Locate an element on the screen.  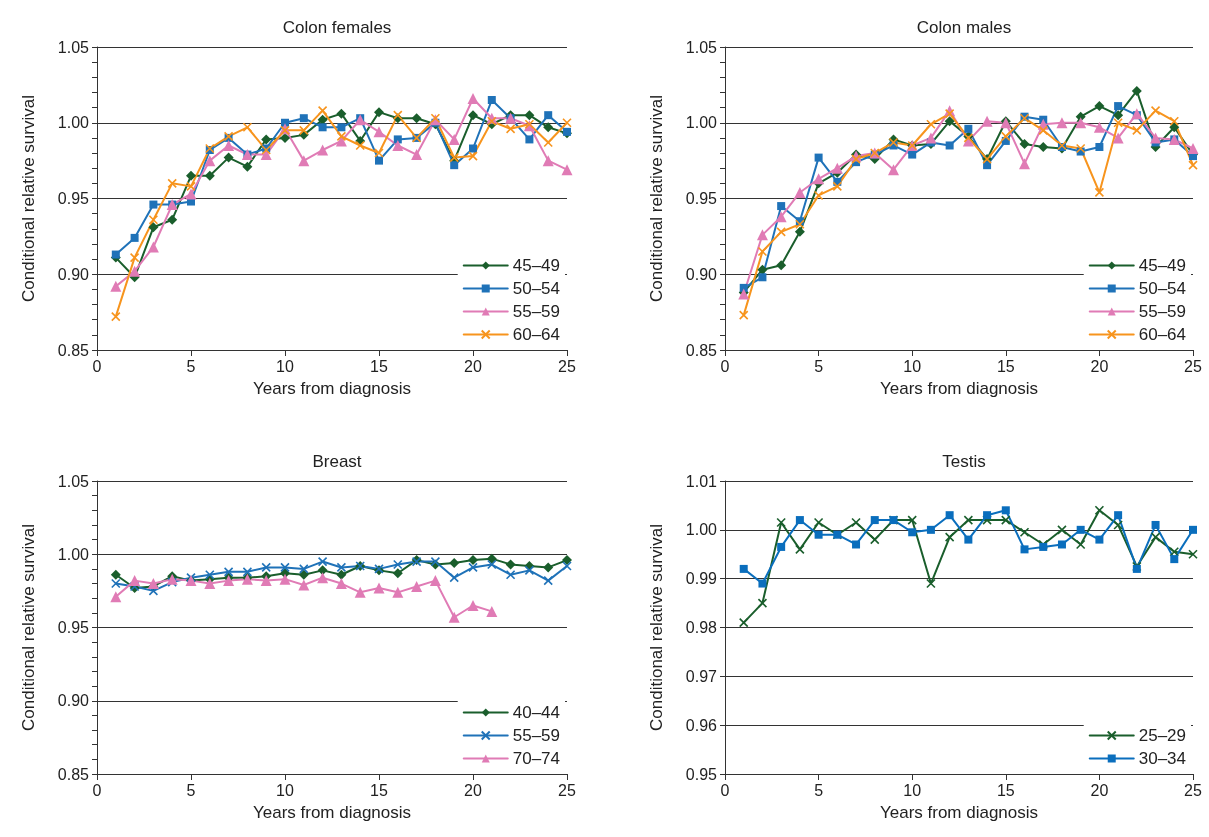
chart-title: Breast is located at coordinates (337, 461).